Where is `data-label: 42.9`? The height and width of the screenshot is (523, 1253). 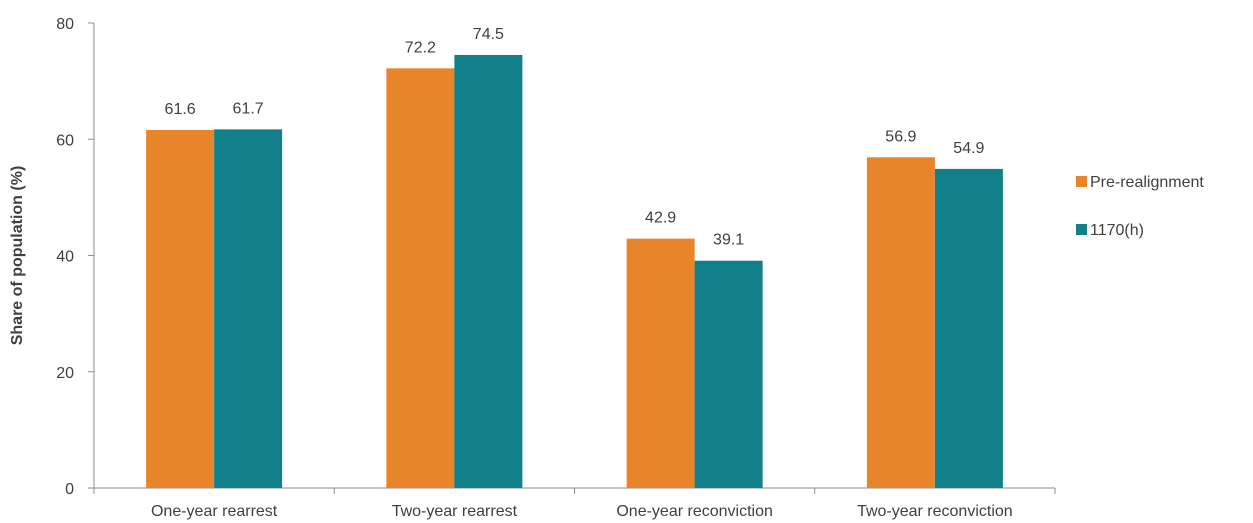
data-label: 42.9 is located at coordinates (660, 218).